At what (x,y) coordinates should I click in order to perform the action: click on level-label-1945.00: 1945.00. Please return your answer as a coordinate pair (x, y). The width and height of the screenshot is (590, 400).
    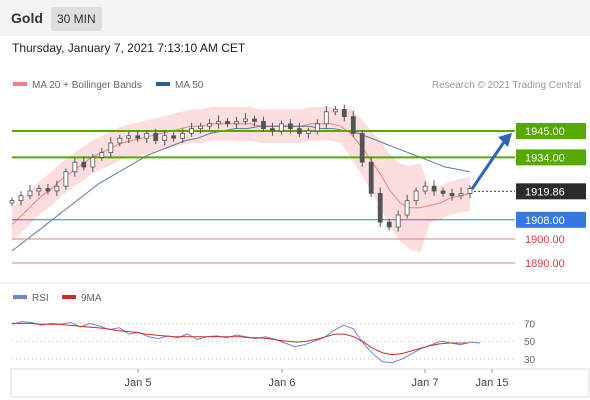
    Looking at the image, I should click on (545, 132).